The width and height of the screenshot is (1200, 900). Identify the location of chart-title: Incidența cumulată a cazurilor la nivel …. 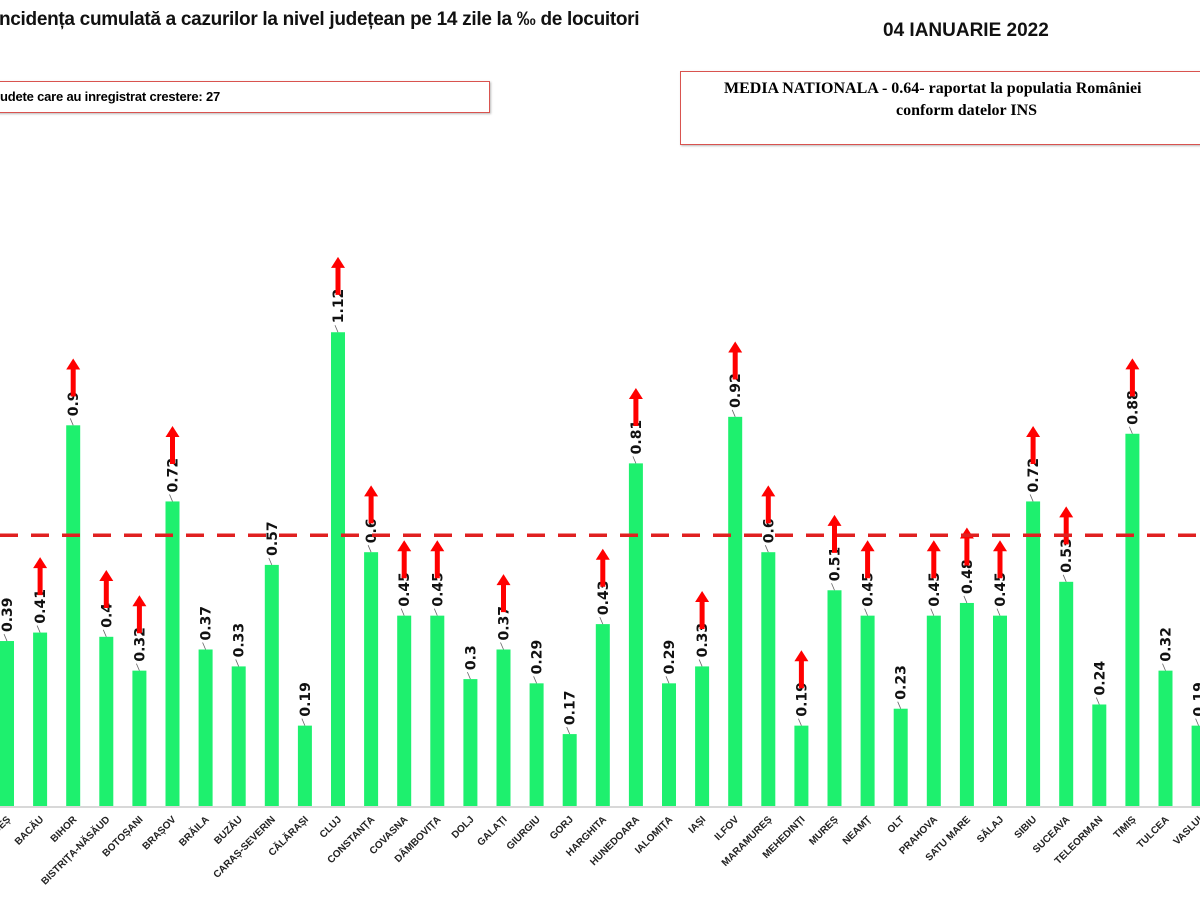
(320, 19).